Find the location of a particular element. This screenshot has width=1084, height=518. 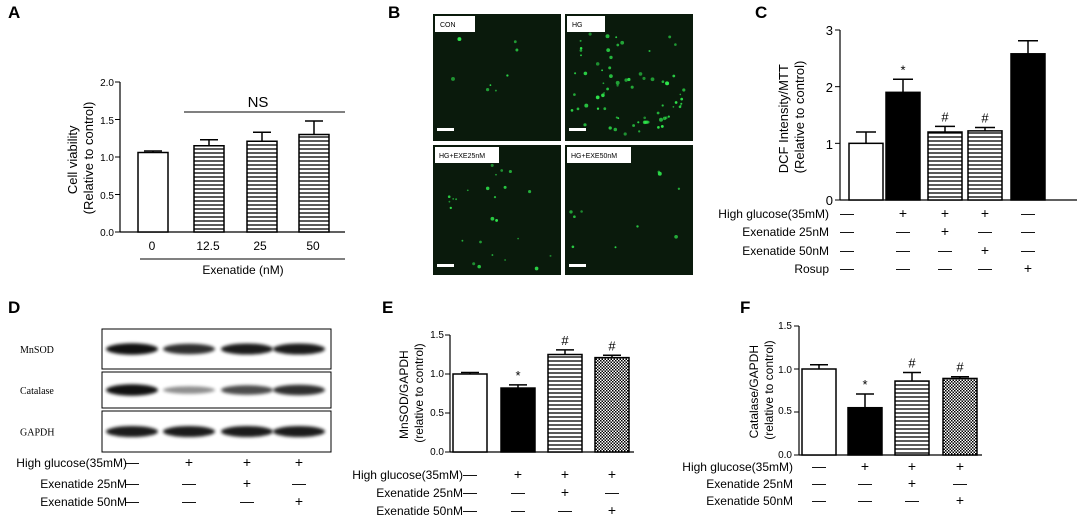

treatment-label: Rosup is located at coordinates (811, 269).